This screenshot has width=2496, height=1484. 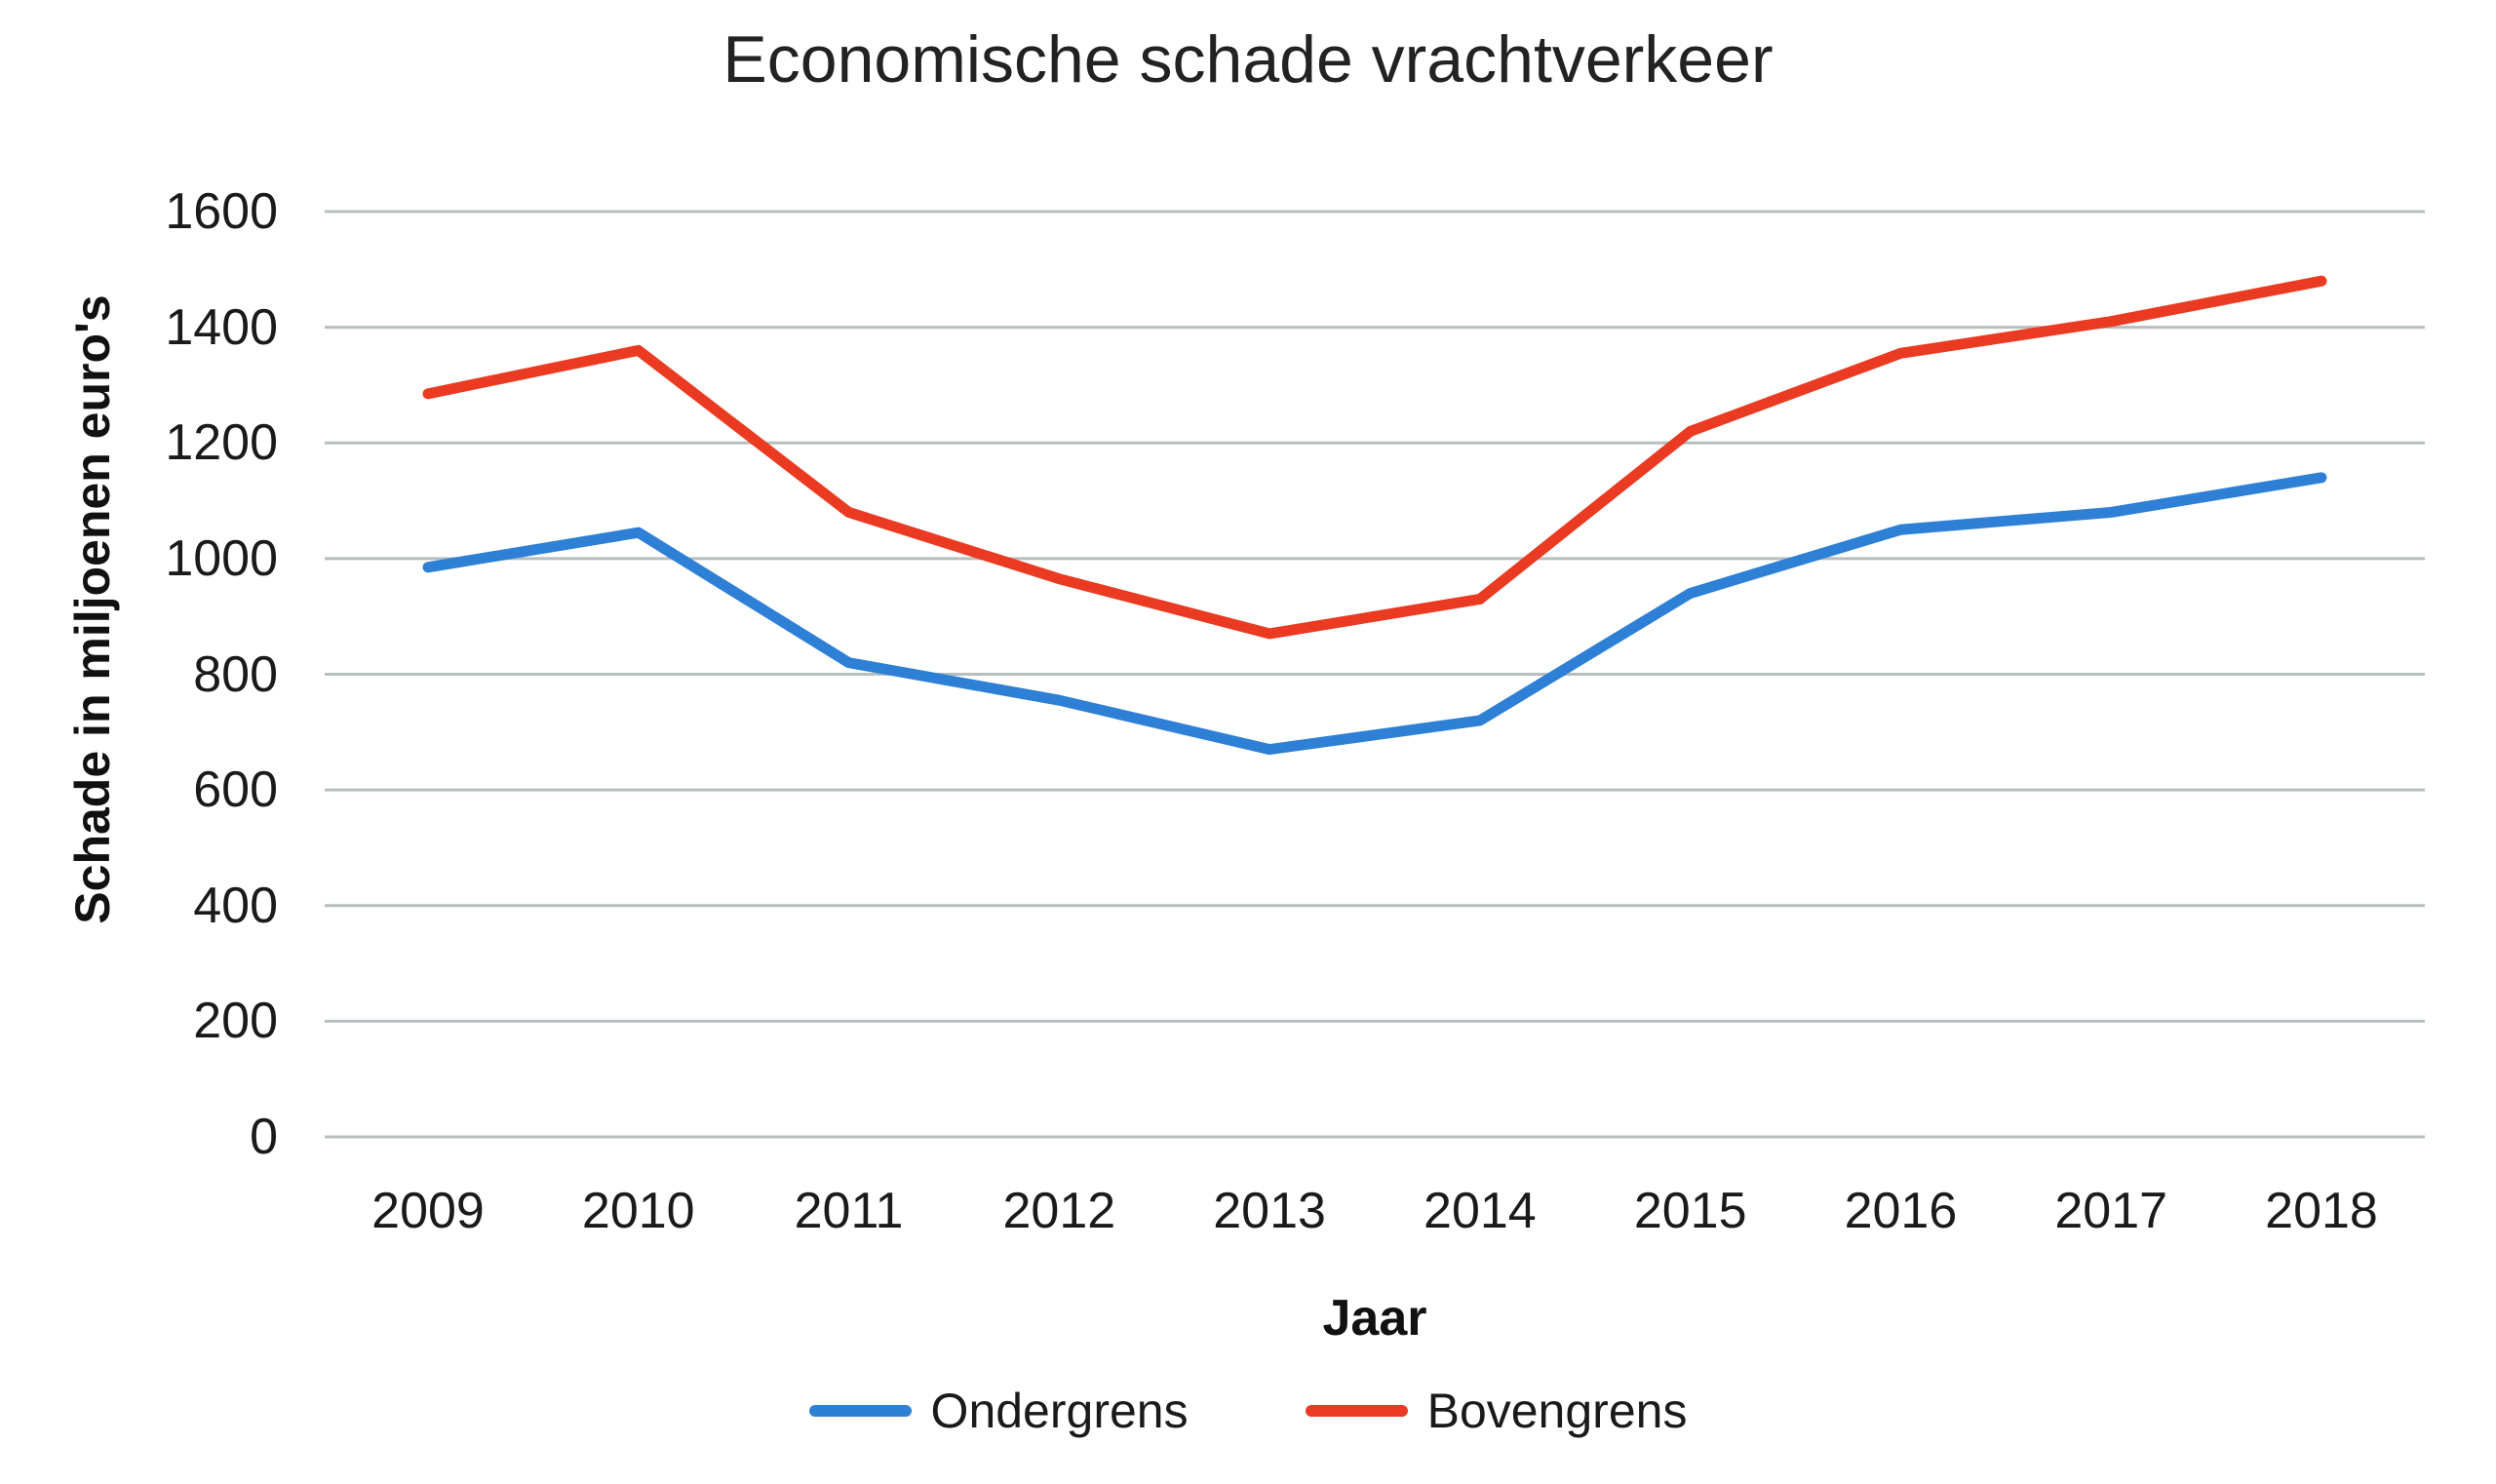 What do you see at coordinates (221, 211) in the screenshot?
I see `y-tick-label-1600: 1600` at bounding box center [221, 211].